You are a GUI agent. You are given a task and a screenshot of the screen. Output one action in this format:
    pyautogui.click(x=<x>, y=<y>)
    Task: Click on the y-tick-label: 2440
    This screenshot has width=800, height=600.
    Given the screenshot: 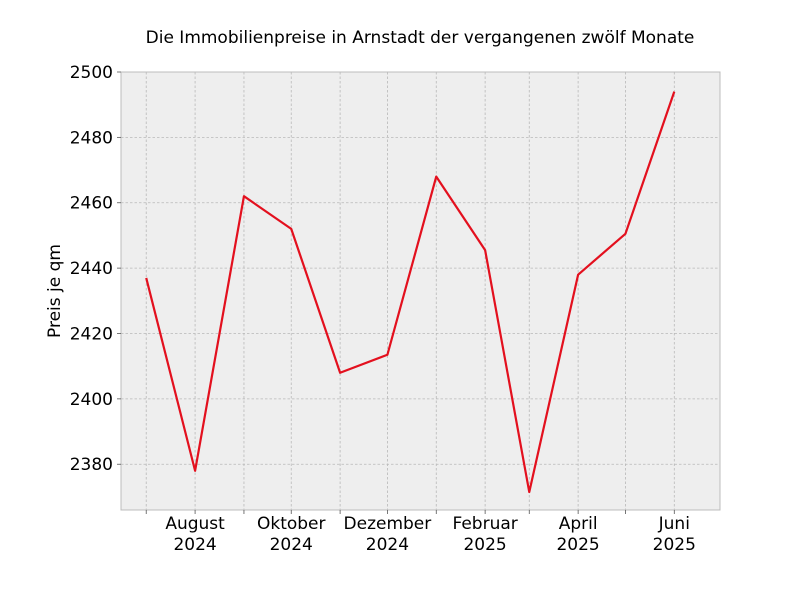 What is the action you would take?
    pyautogui.click(x=91, y=269)
    